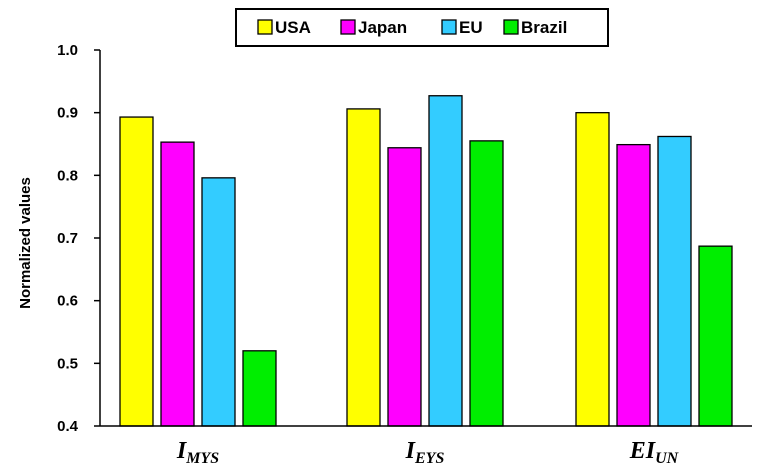 The height and width of the screenshot is (465, 758). What do you see at coordinates (218, 302) in the screenshot?
I see `bar-eu-imys` at bounding box center [218, 302].